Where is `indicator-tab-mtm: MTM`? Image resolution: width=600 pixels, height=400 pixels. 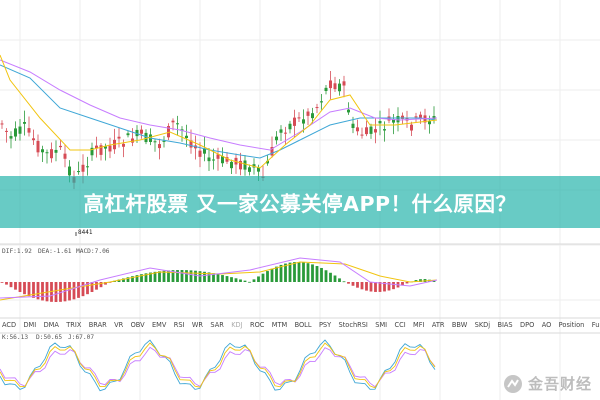 indicator-tab-mtm: MTM is located at coordinates (280, 325).